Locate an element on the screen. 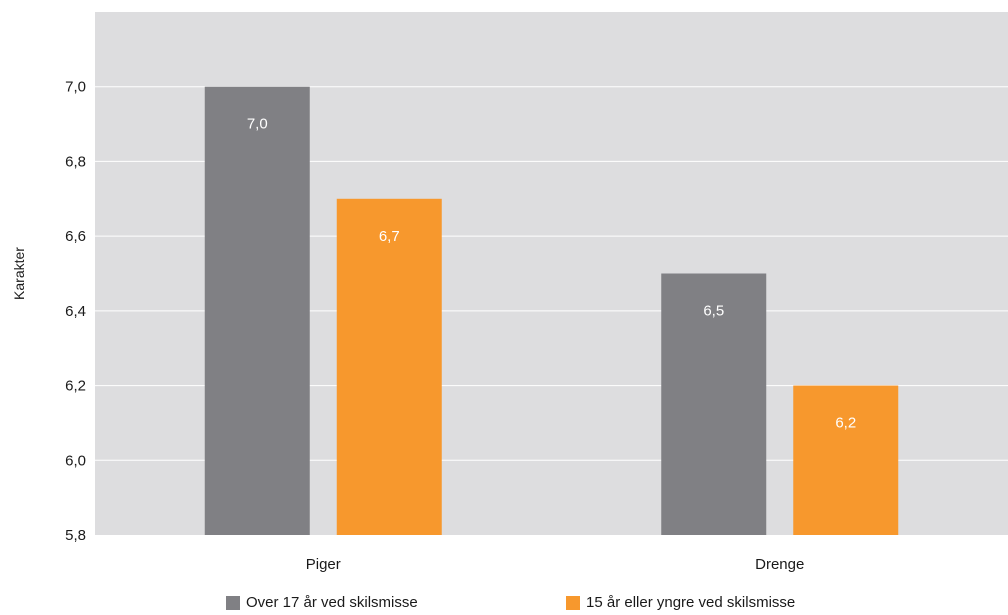  y-tick-label: 6,4 is located at coordinates (75, 311).